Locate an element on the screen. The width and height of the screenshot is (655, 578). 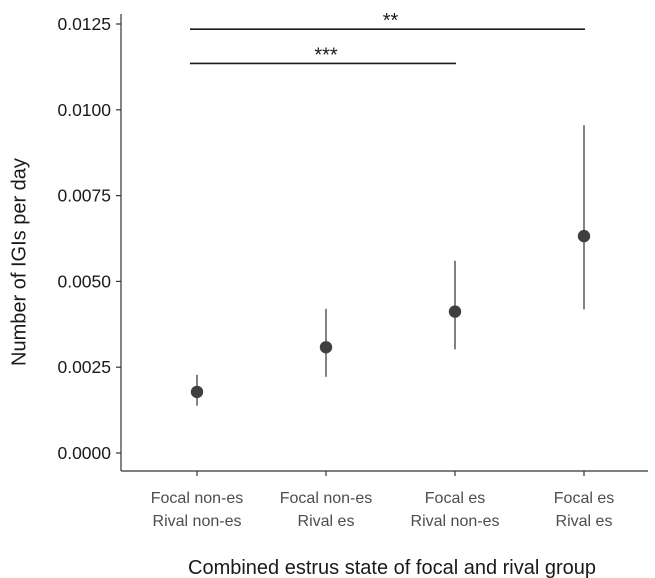
y-tick-label: 0.0025 is located at coordinates (84, 367).